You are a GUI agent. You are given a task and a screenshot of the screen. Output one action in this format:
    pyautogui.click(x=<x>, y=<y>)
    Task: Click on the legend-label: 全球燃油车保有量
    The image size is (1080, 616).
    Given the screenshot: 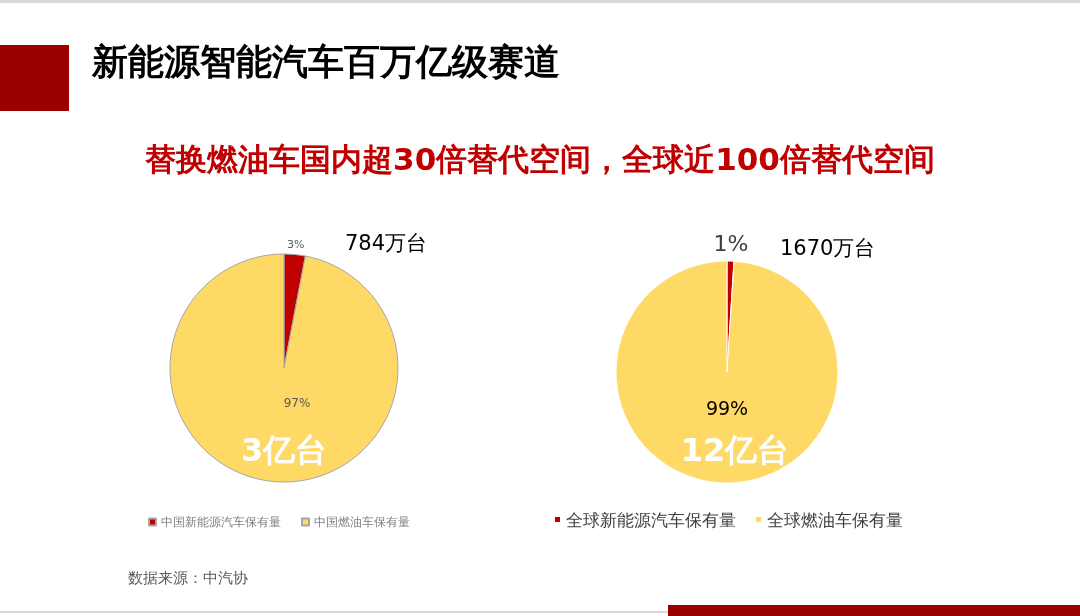 What is the action you would take?
    pyautogui.click(x=835, y=519)
    